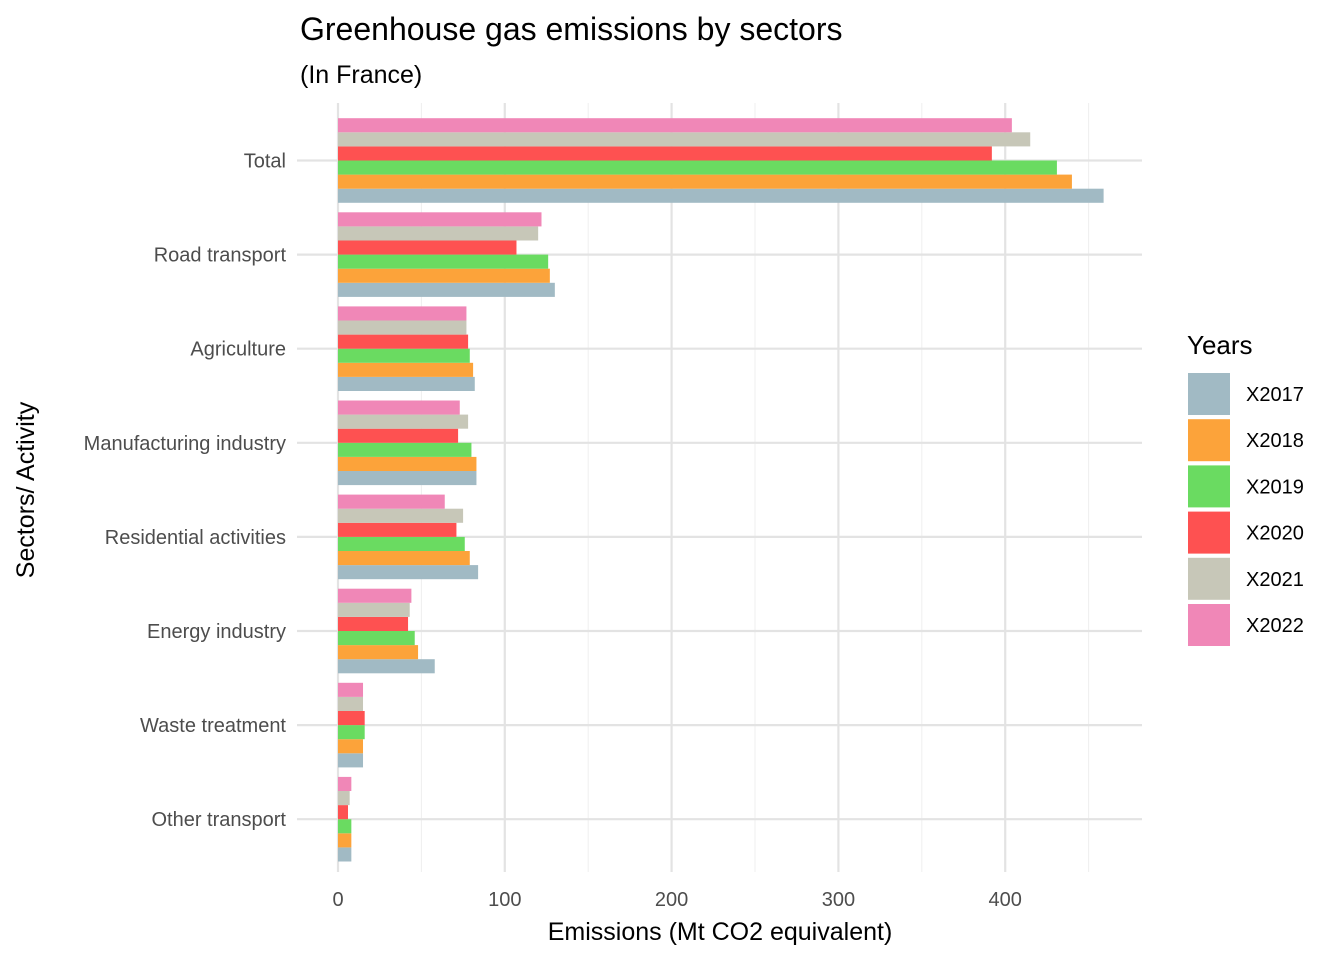 The width and height of the screenshot is (1344, 960). What do you see at coordinates (838, 900) in the screenshot?
I see `x-tick-label: 300` at bounding box center [838, 900].